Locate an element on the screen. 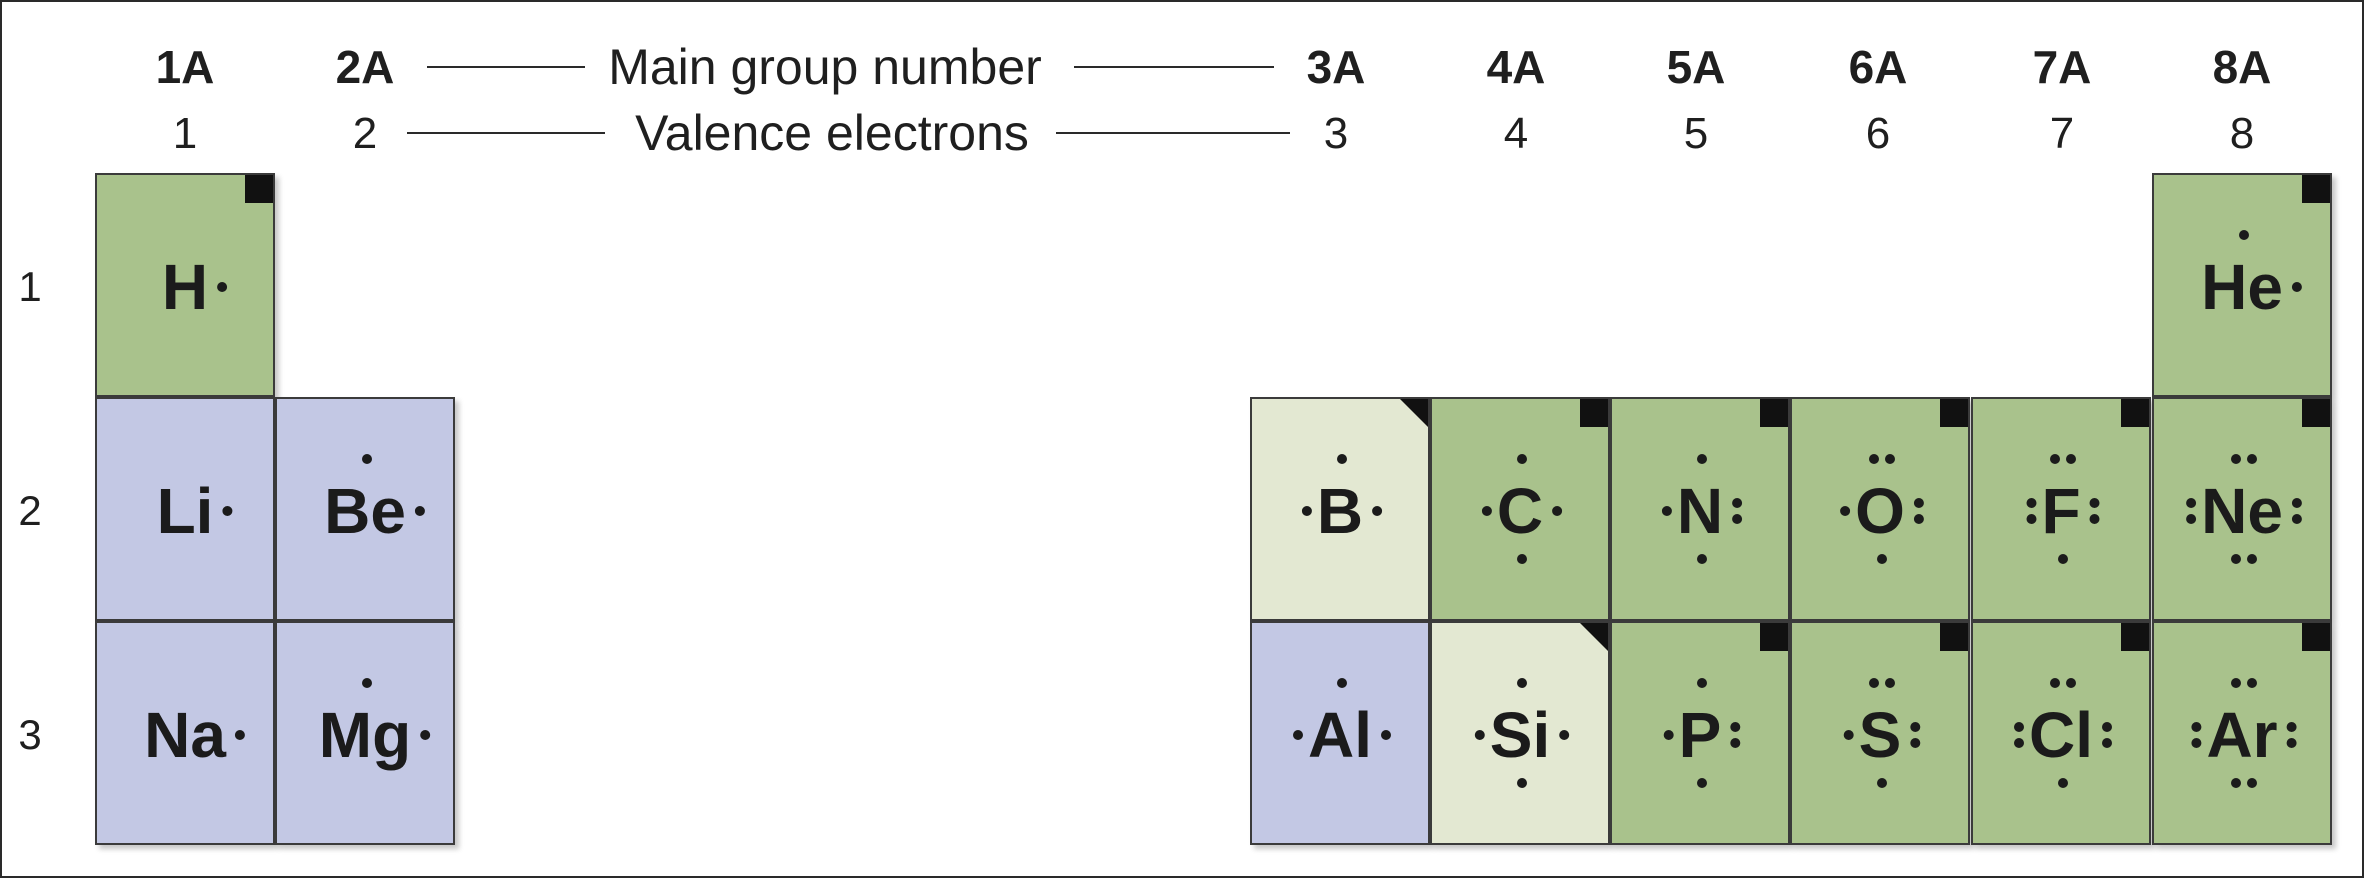 This screenshot has height=878, width=2364. group-number-5a: 5A is located at coordinates (1696, 67).